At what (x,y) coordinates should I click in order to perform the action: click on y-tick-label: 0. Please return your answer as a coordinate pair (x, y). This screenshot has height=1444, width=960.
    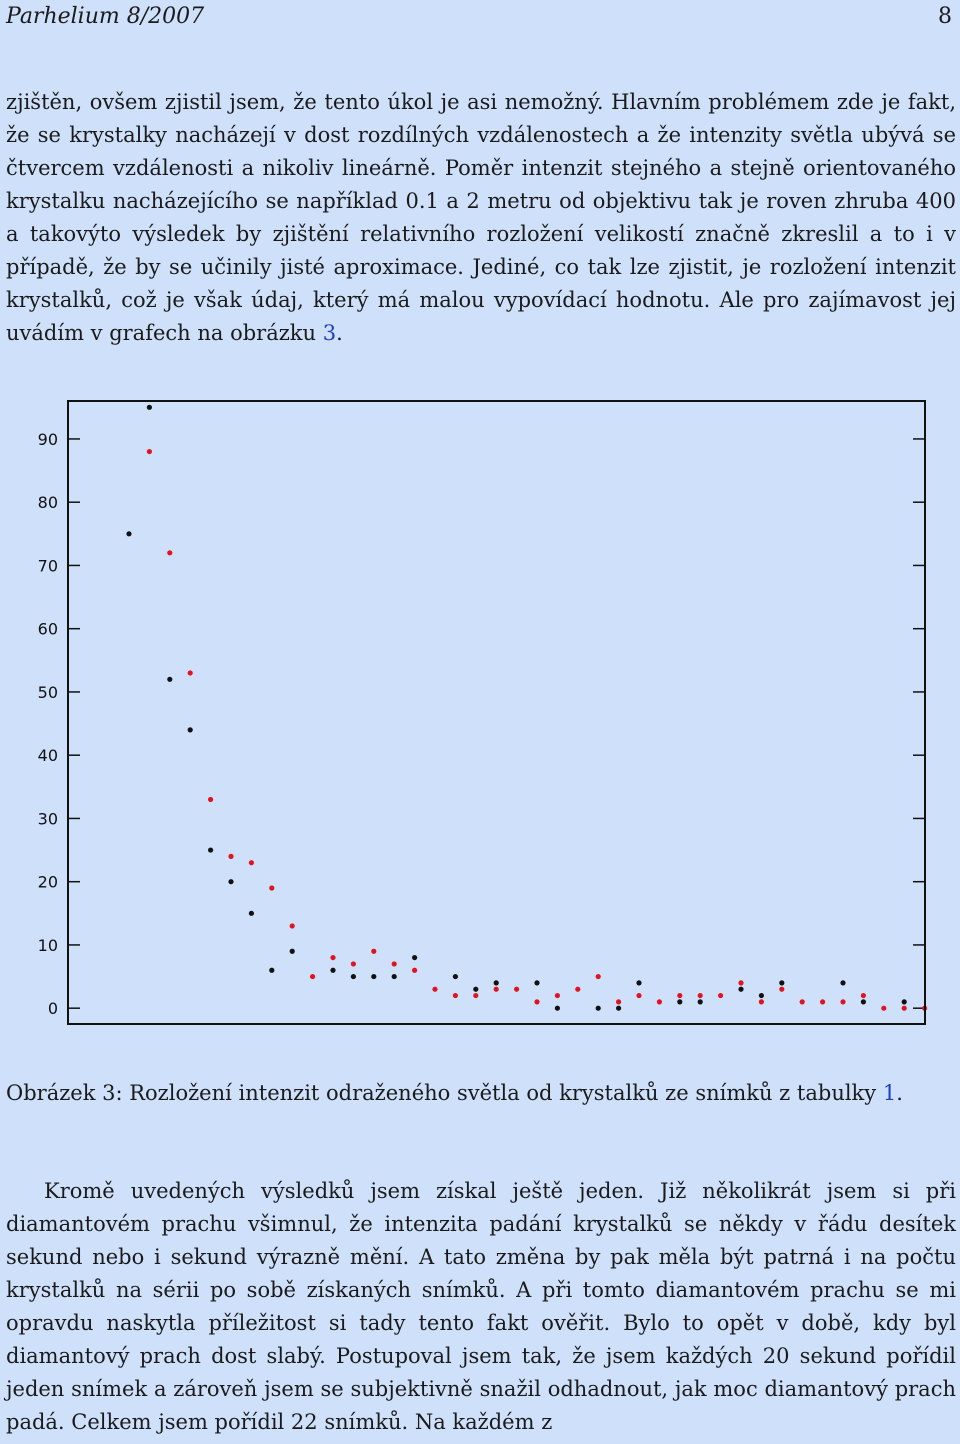
    Looking at the image, I should click on (53, 1008).